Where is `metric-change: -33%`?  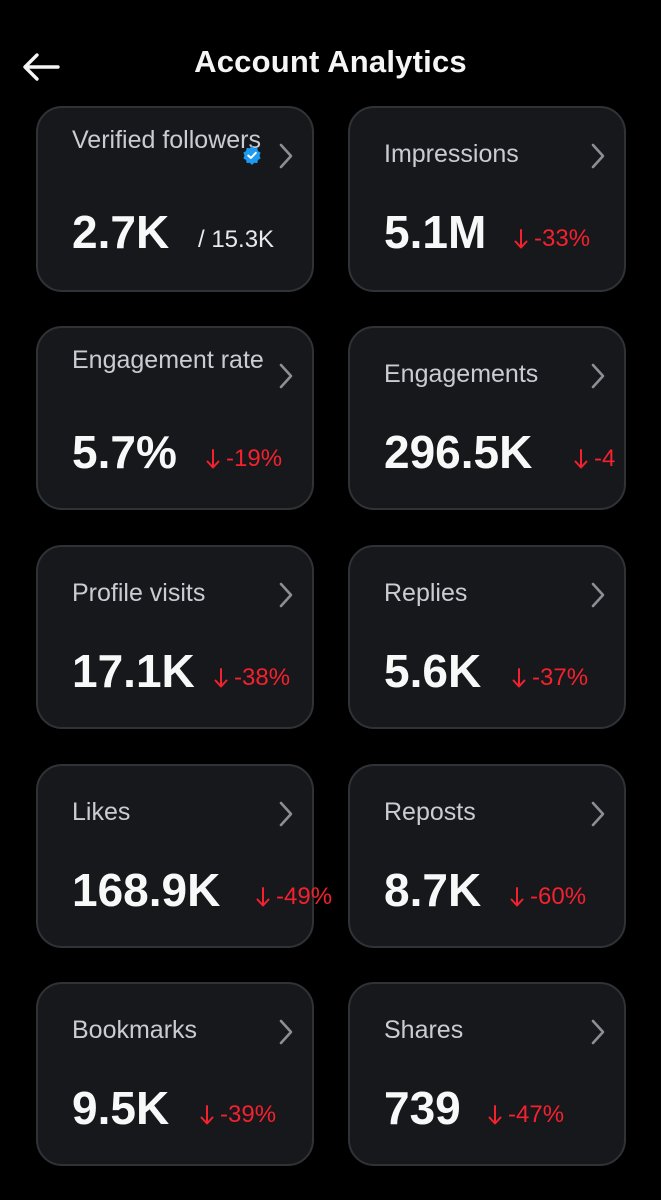
metric-change: -33% is located at coordinates (552, 239).